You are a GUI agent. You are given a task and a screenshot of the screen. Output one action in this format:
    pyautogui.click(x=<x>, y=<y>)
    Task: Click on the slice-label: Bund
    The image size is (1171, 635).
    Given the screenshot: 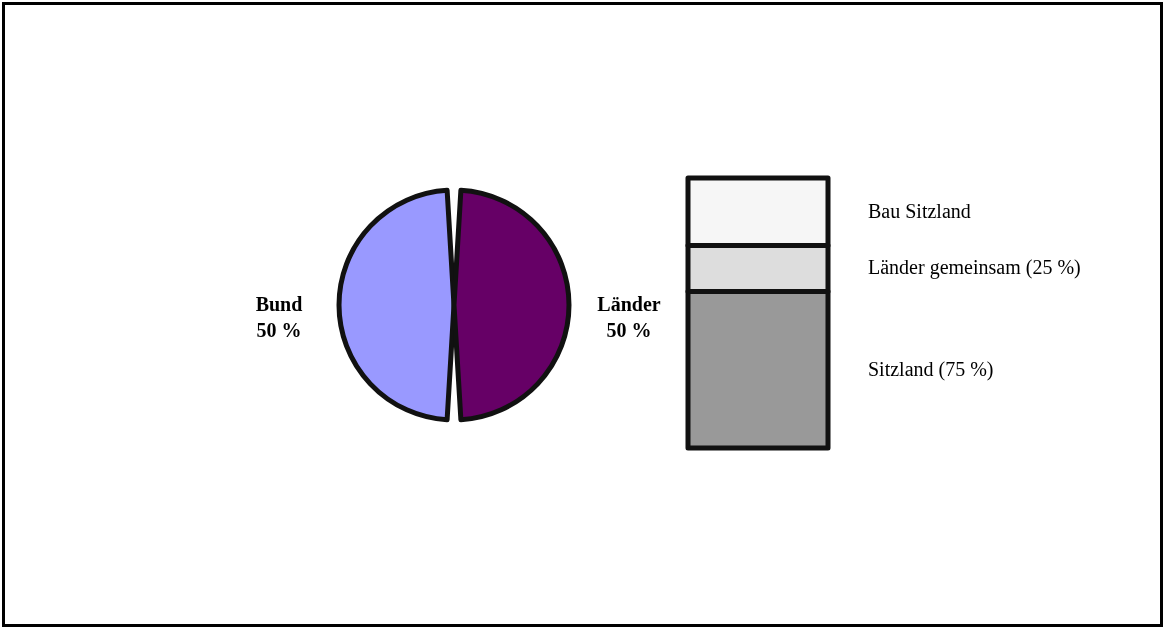 What is the action you would take?
    pyautogui.click(x=279, y=304)
    